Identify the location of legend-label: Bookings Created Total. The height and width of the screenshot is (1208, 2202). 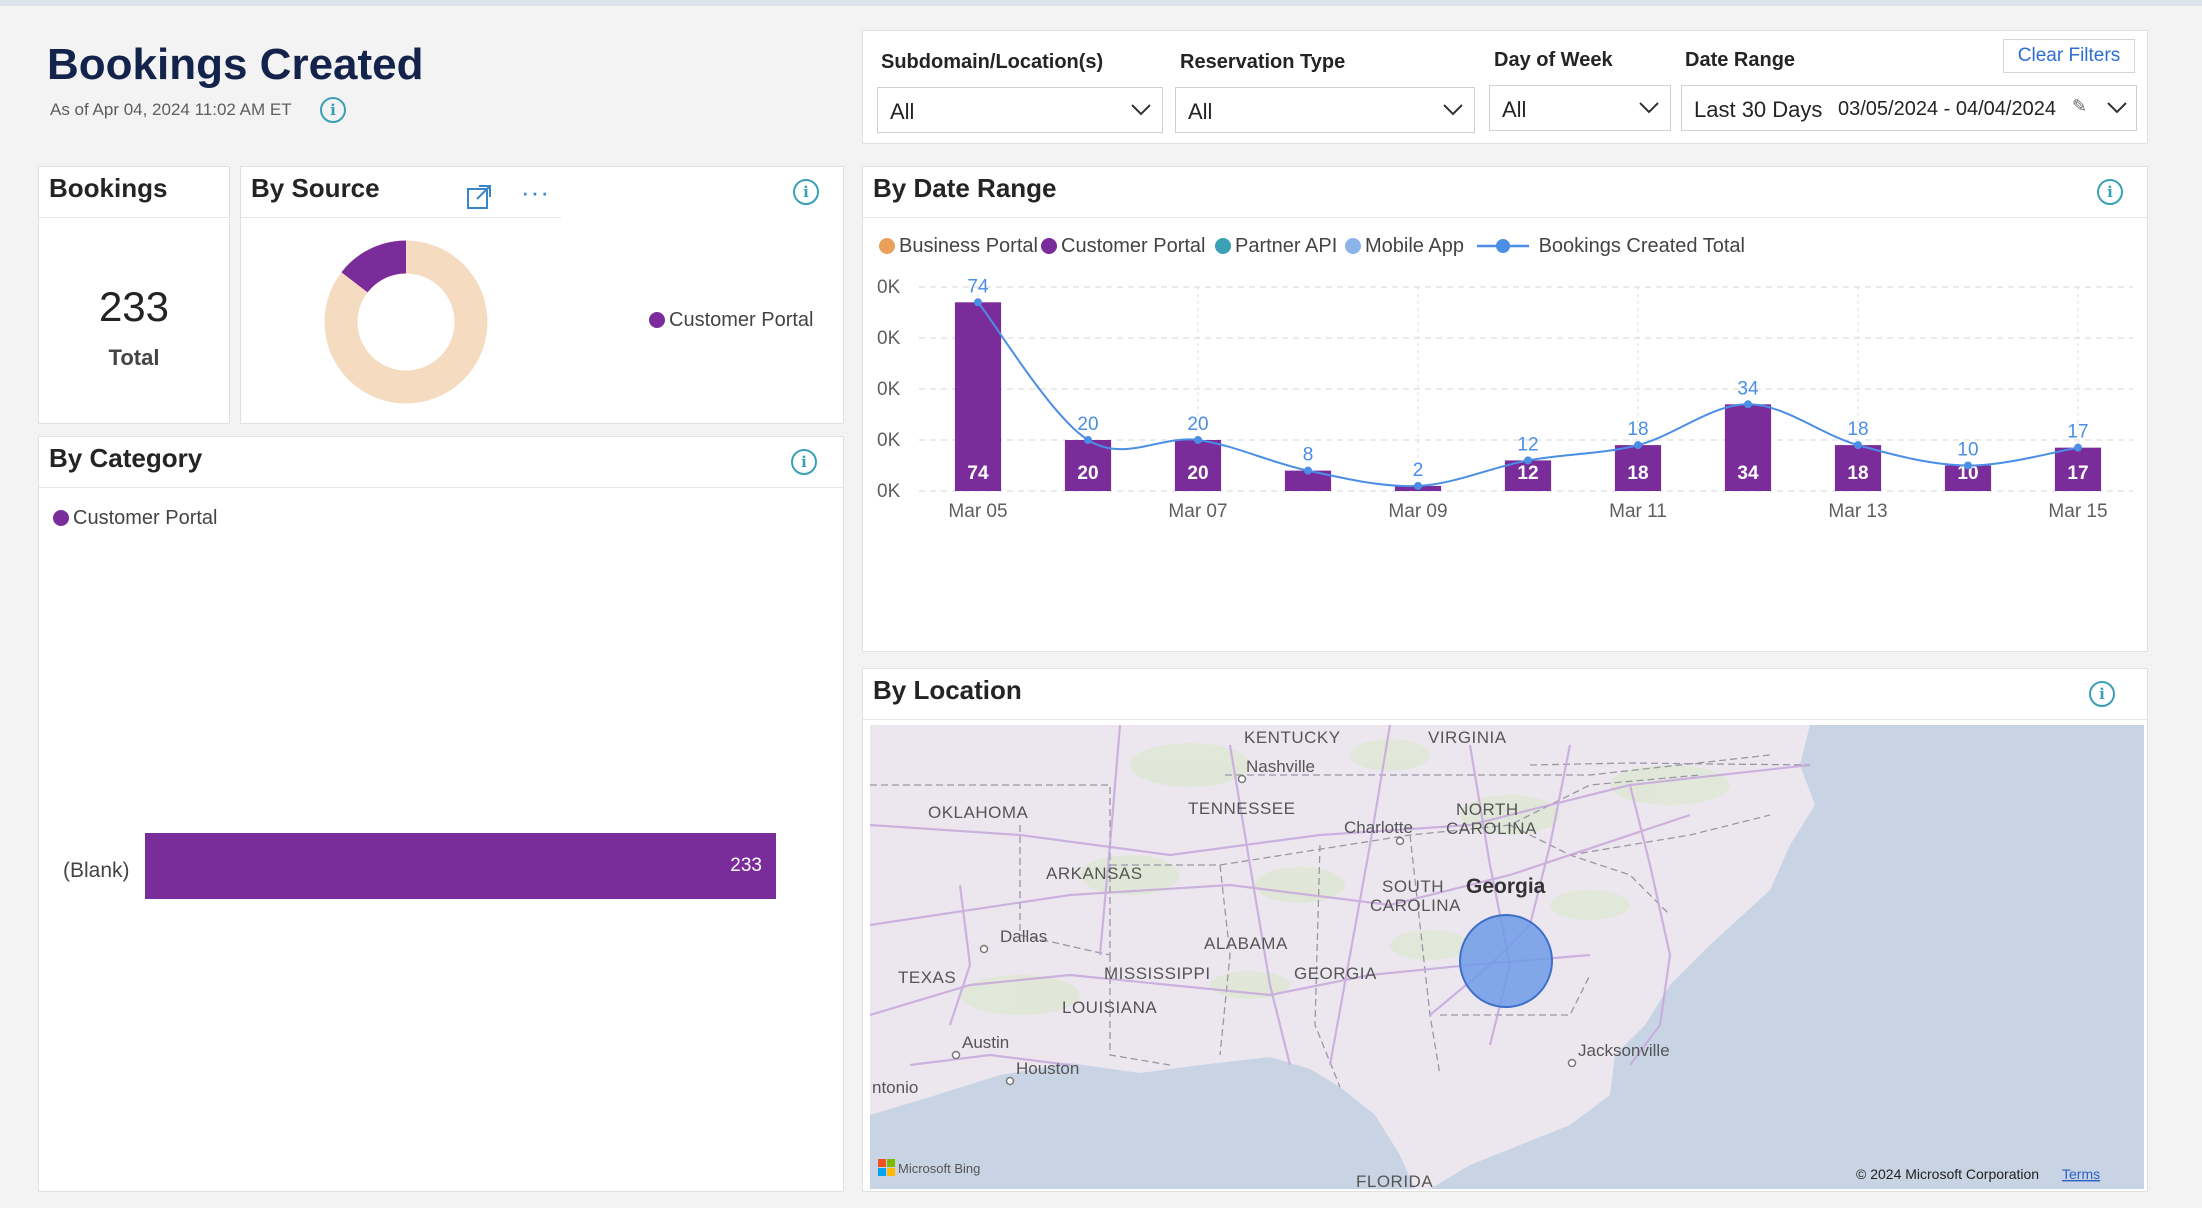
(1641, 246).